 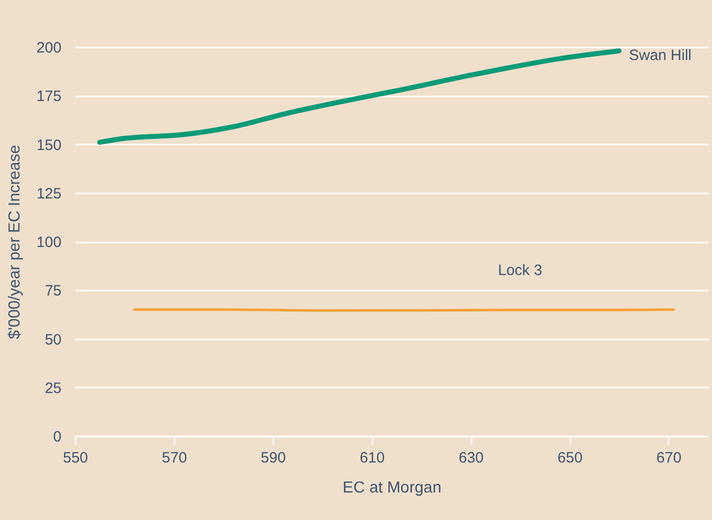 What do you see at coordinates (15, 242) in the screenshot?
I see `y-axis-title: $'000/year per EC Increase` at bounding box center [15, 242].